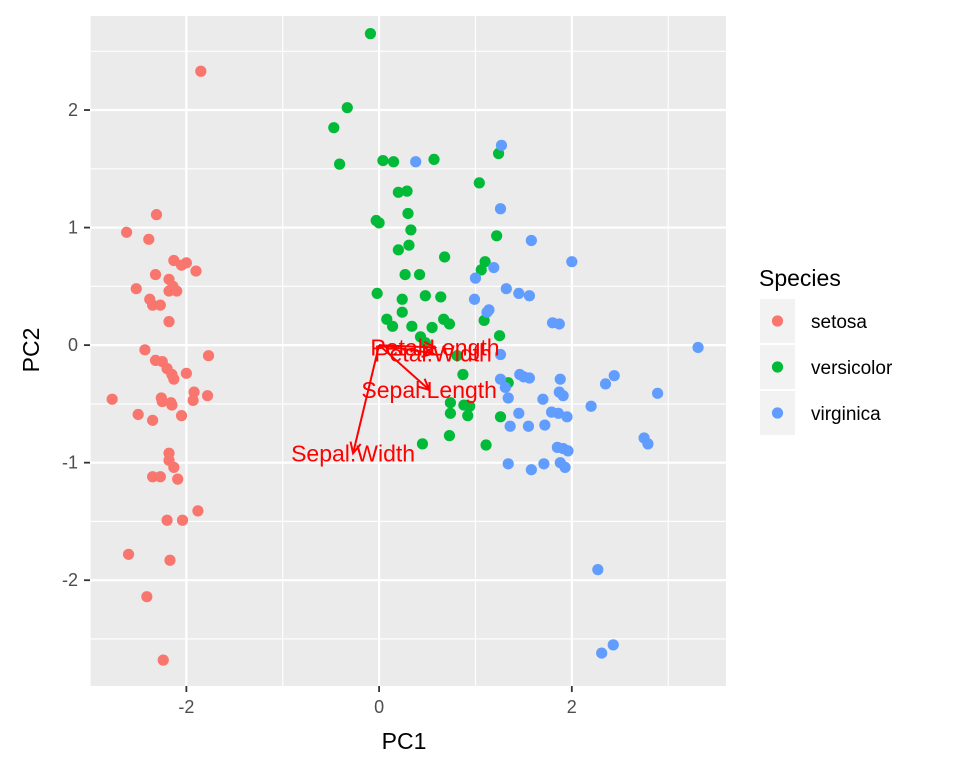  I want to click on y-tick-label: -2, so click(70, 580).